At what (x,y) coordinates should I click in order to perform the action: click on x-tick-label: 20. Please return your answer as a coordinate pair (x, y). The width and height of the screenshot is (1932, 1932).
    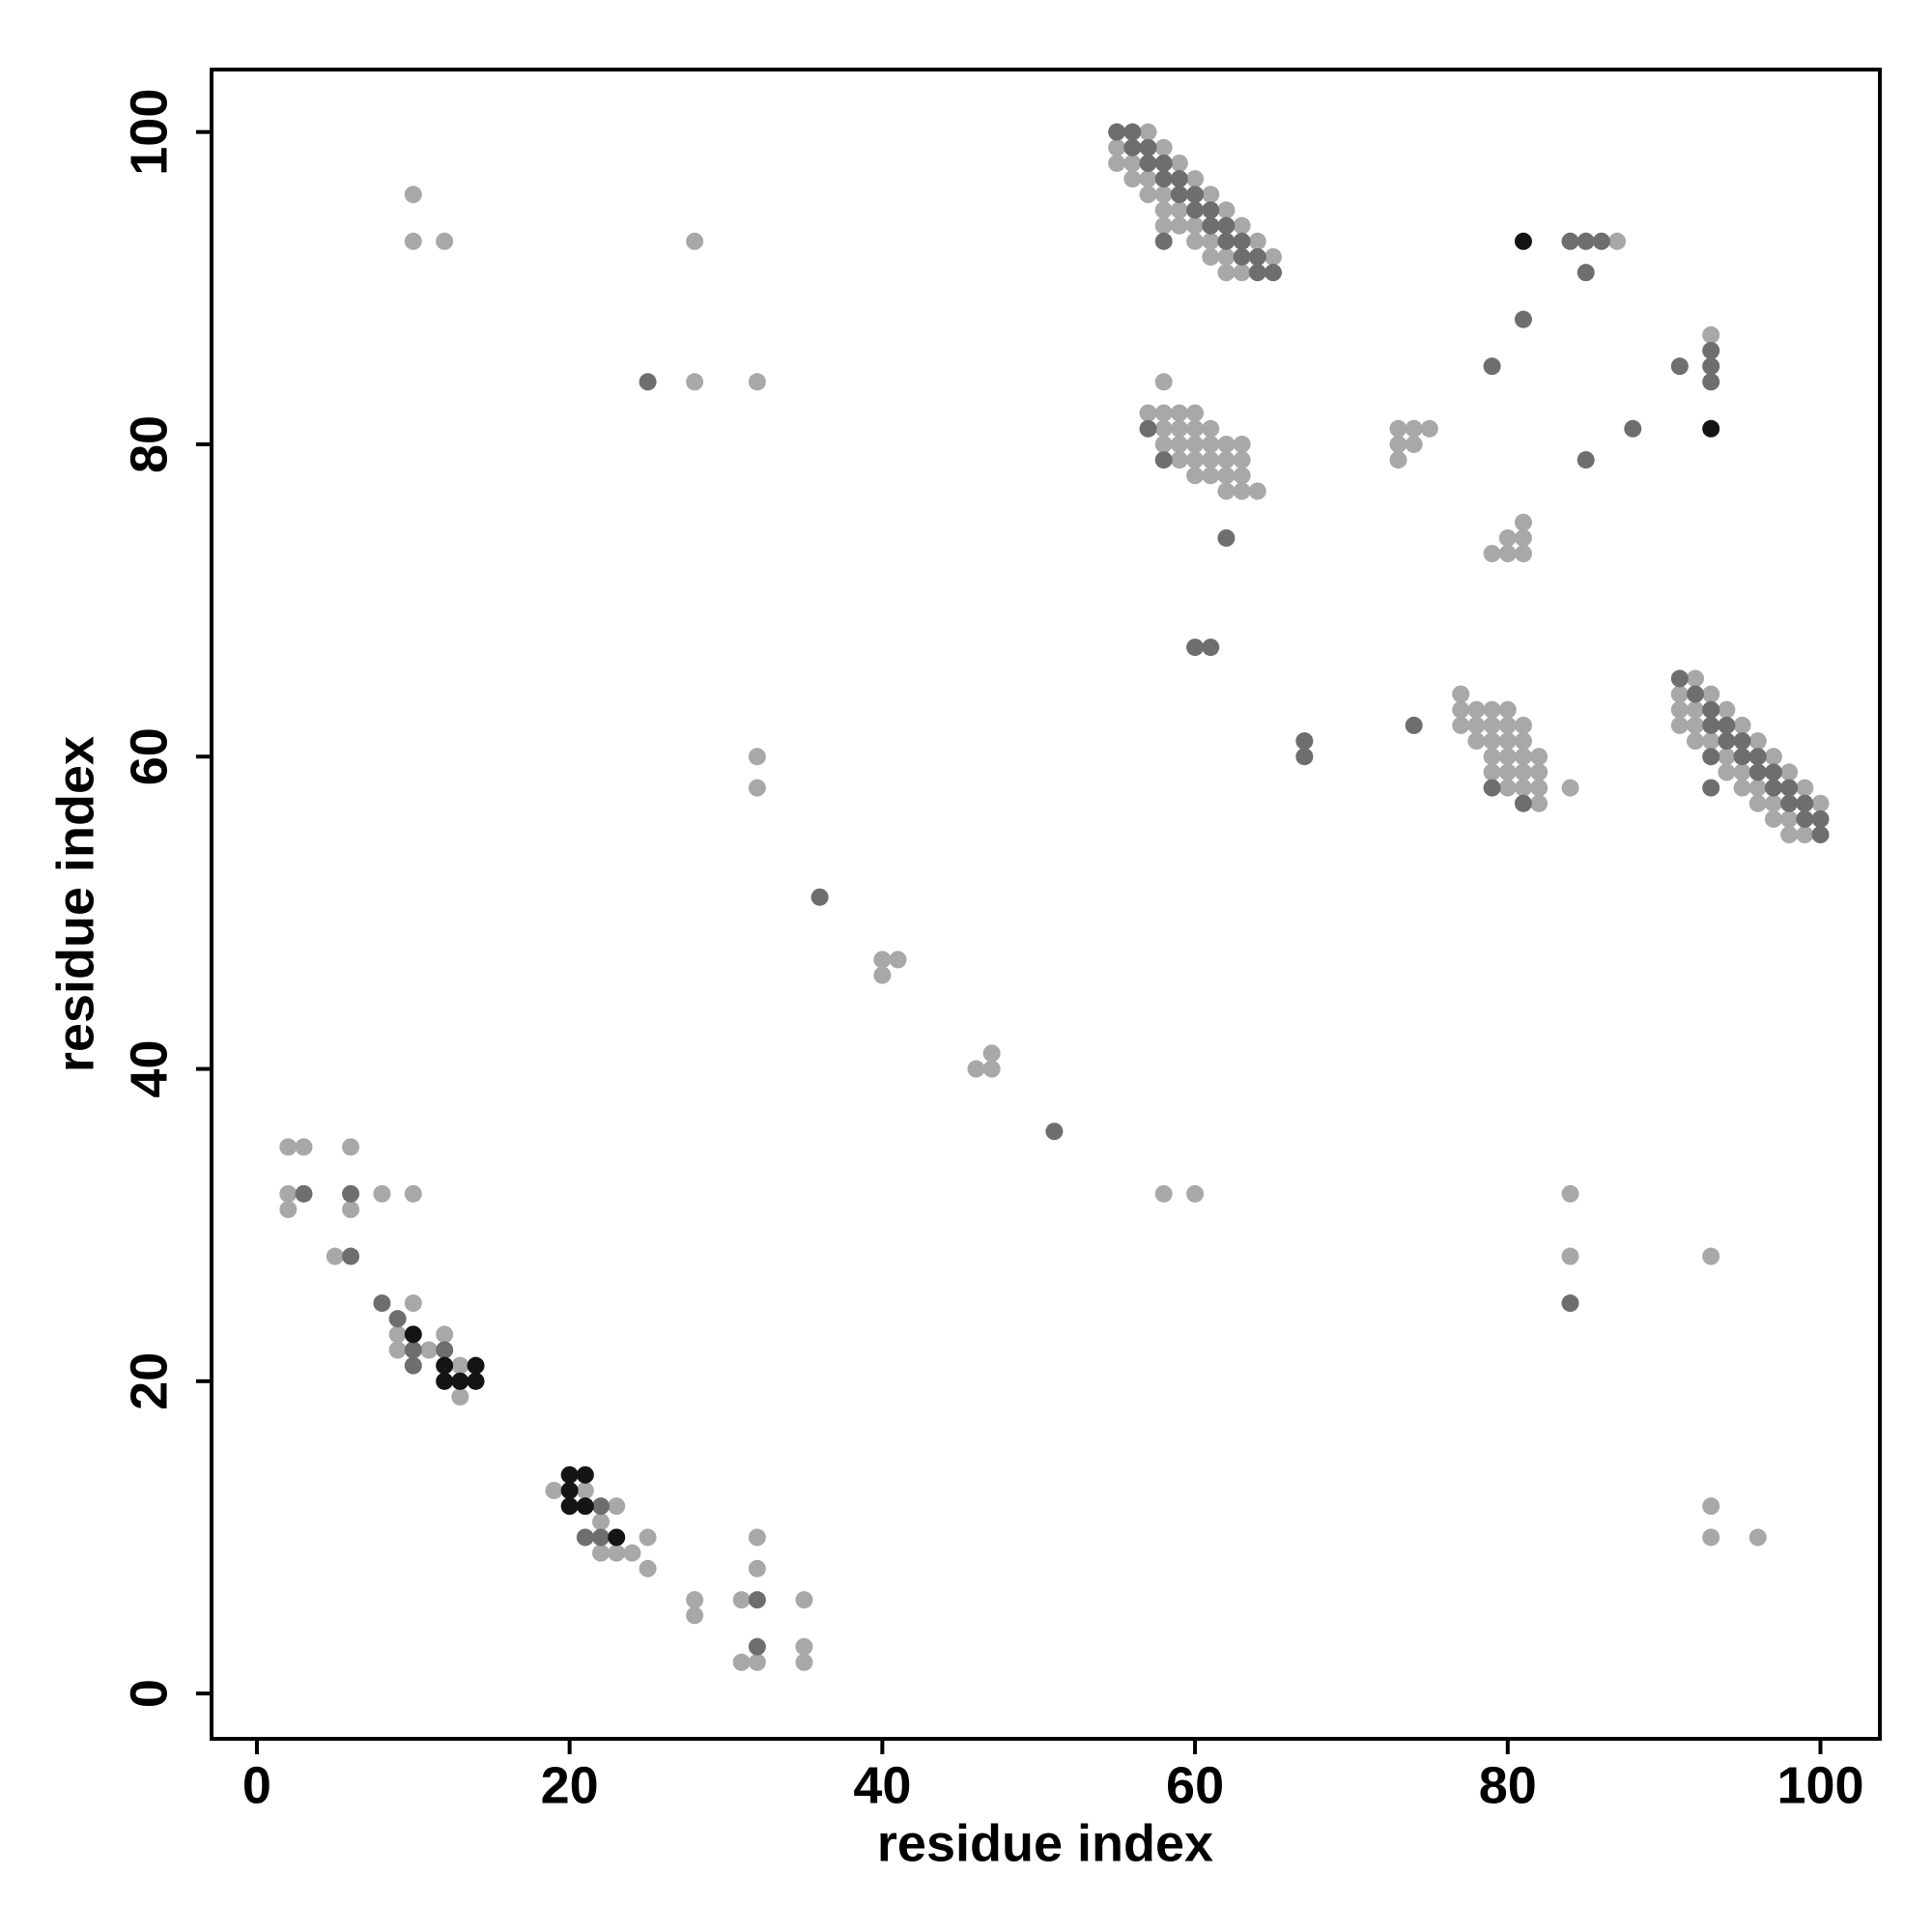
    Looking at the image, I should click on (570, 1785).